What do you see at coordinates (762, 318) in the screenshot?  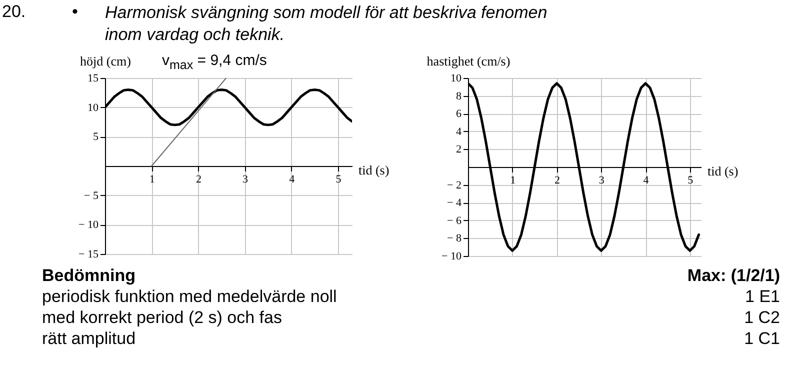 I see `text: 1 C2` at bounding box center [762, 318].